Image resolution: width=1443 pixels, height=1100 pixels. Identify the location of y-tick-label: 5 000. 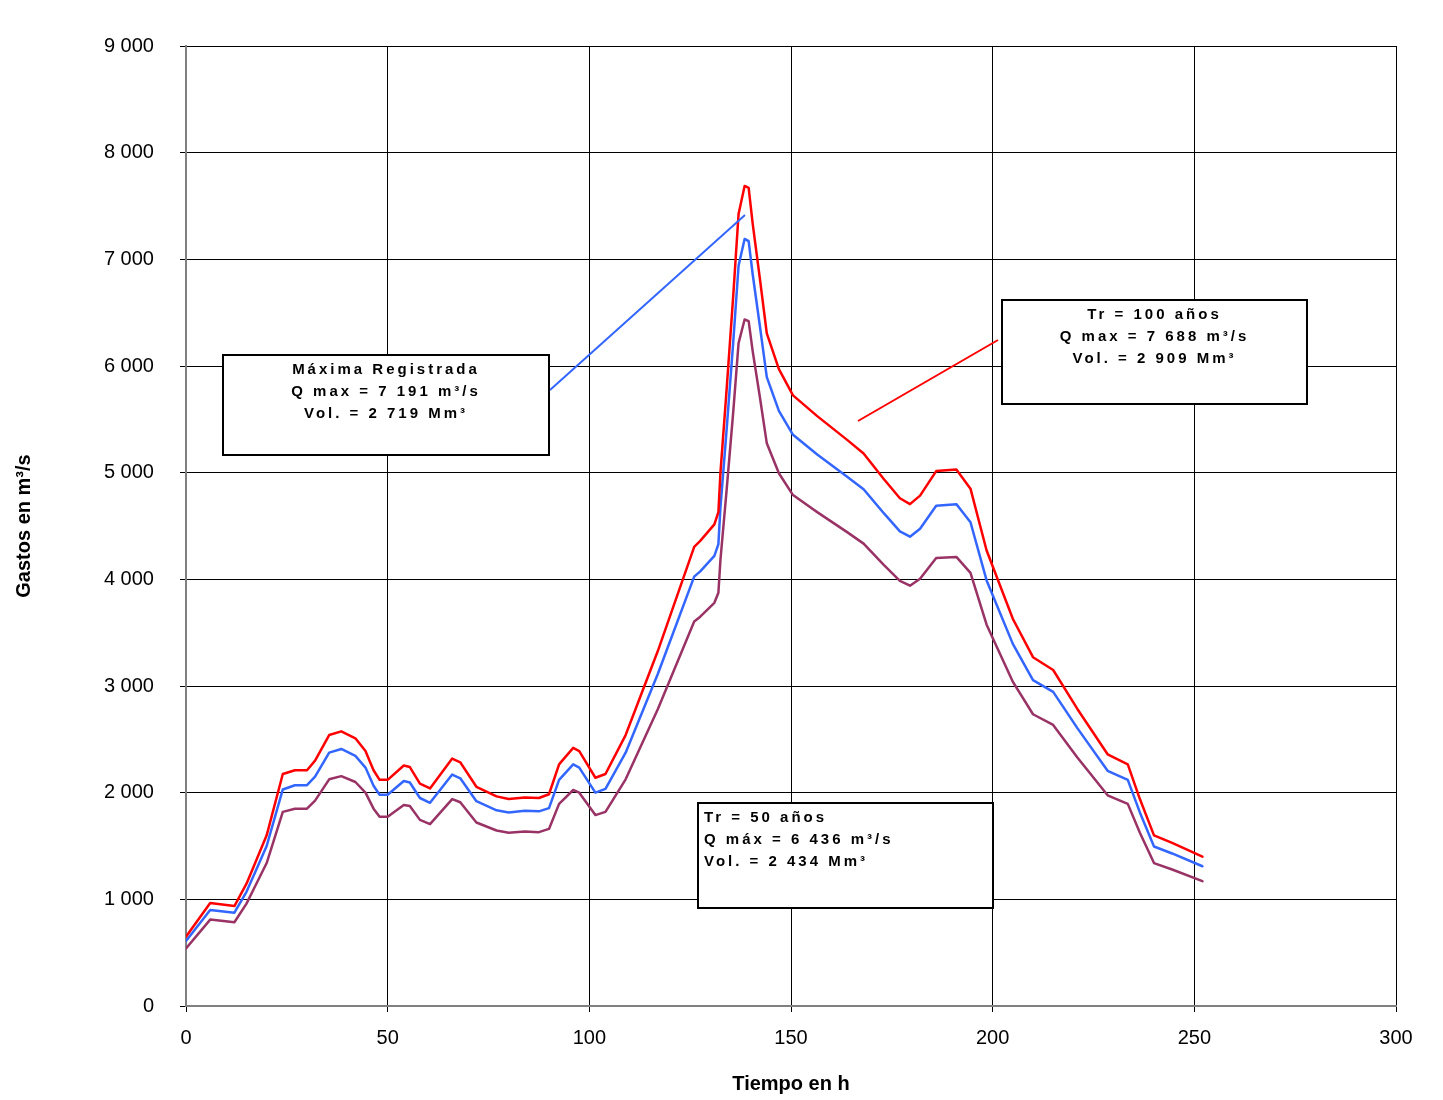
(128, 471).